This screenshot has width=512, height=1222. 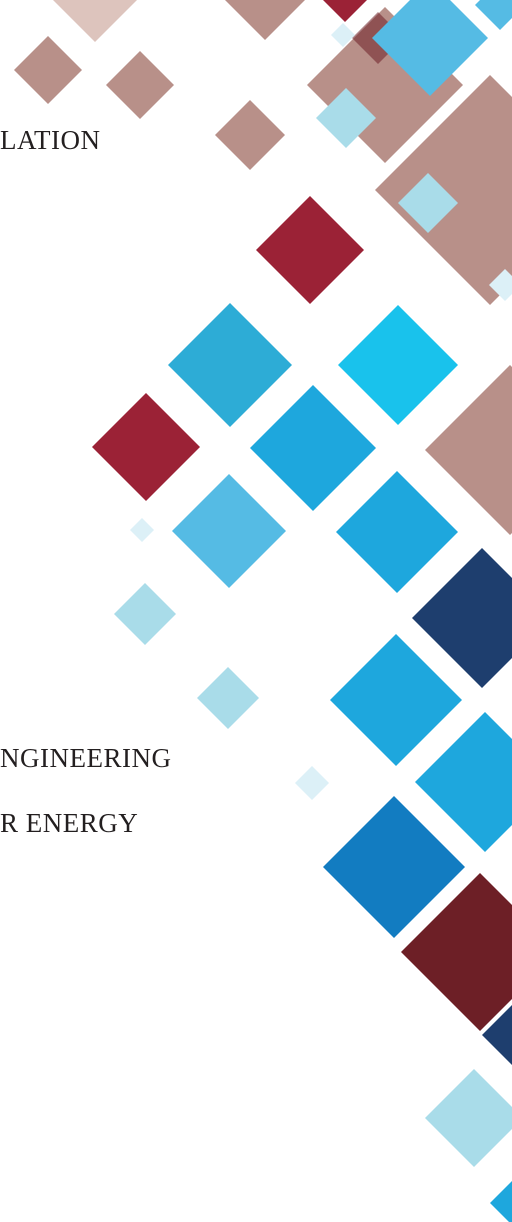 I want to click on cover-subtitle-line-1: NGINEERING, so click(x=86, y=758).